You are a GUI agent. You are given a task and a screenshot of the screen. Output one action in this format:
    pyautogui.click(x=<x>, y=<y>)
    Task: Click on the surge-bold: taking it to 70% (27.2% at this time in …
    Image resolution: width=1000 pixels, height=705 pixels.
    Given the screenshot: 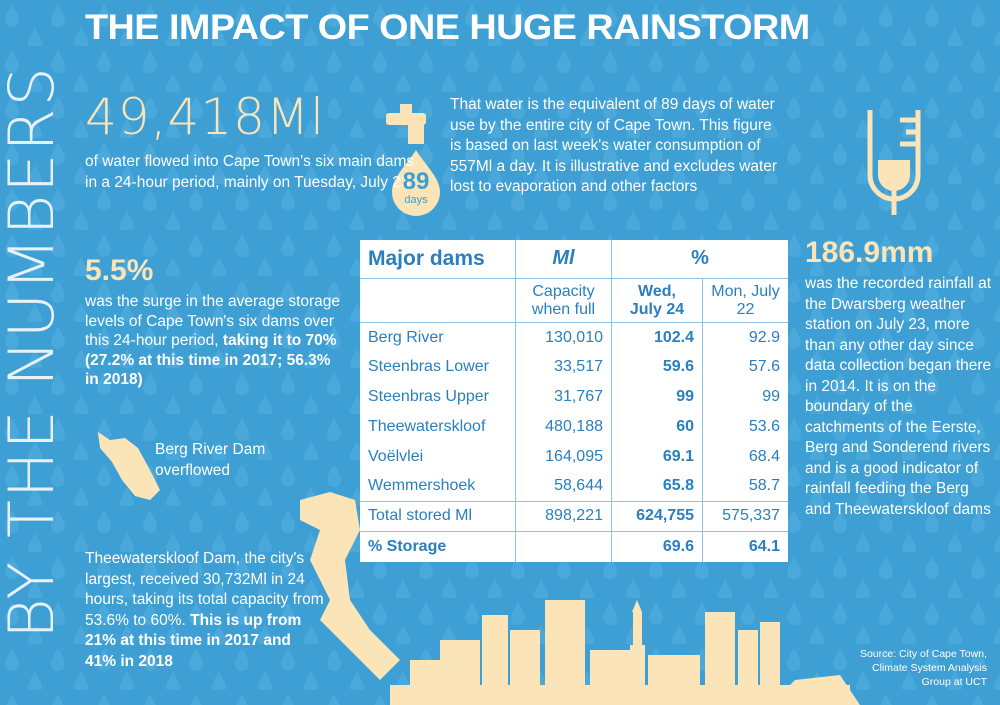 What is the action you would take?
    pyautogui.click(x=211, y=360)
    